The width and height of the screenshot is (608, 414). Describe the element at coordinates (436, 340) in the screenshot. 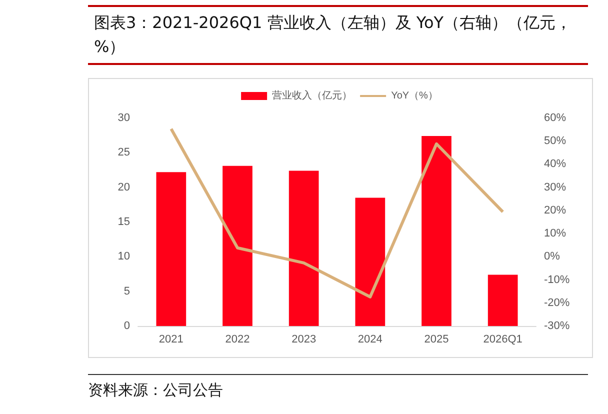

I see `x-tick-label: 2025` at that location.